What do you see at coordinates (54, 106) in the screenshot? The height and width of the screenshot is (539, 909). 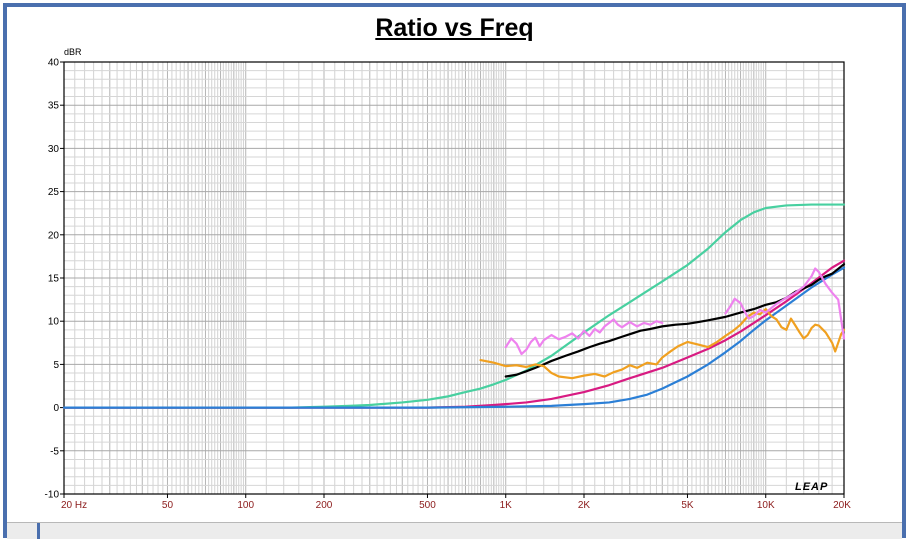 I see `y-tick-label: 35` at bounding box center [54, 106].